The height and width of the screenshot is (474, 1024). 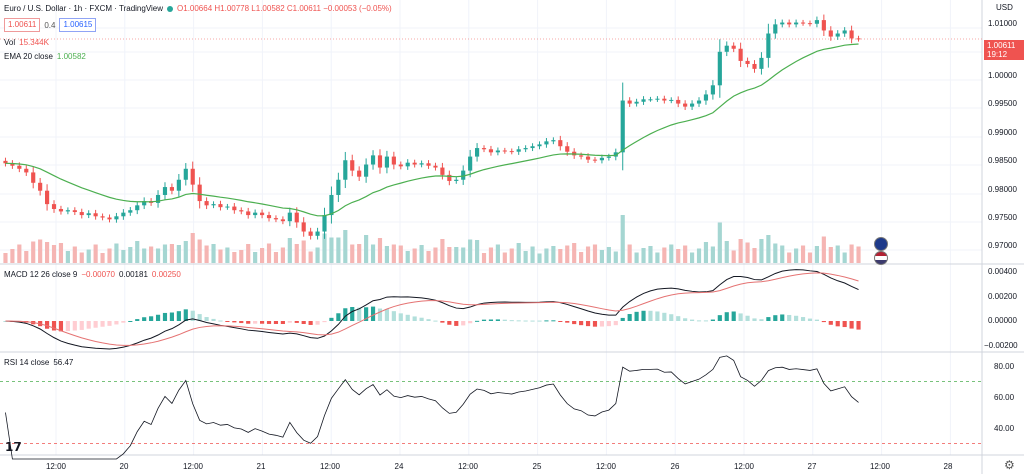 What do you see at coordinates (28, 56) in the screenshot?
I see `ema-label: EMA 20 close` at bounding box center [28, 56].